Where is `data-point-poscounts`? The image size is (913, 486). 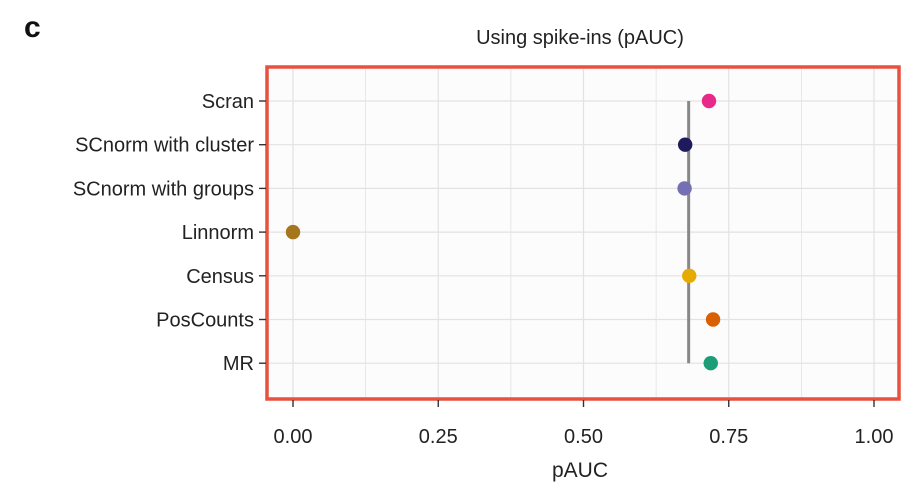
data-point-poscounts is located at coordinates (713, 319).